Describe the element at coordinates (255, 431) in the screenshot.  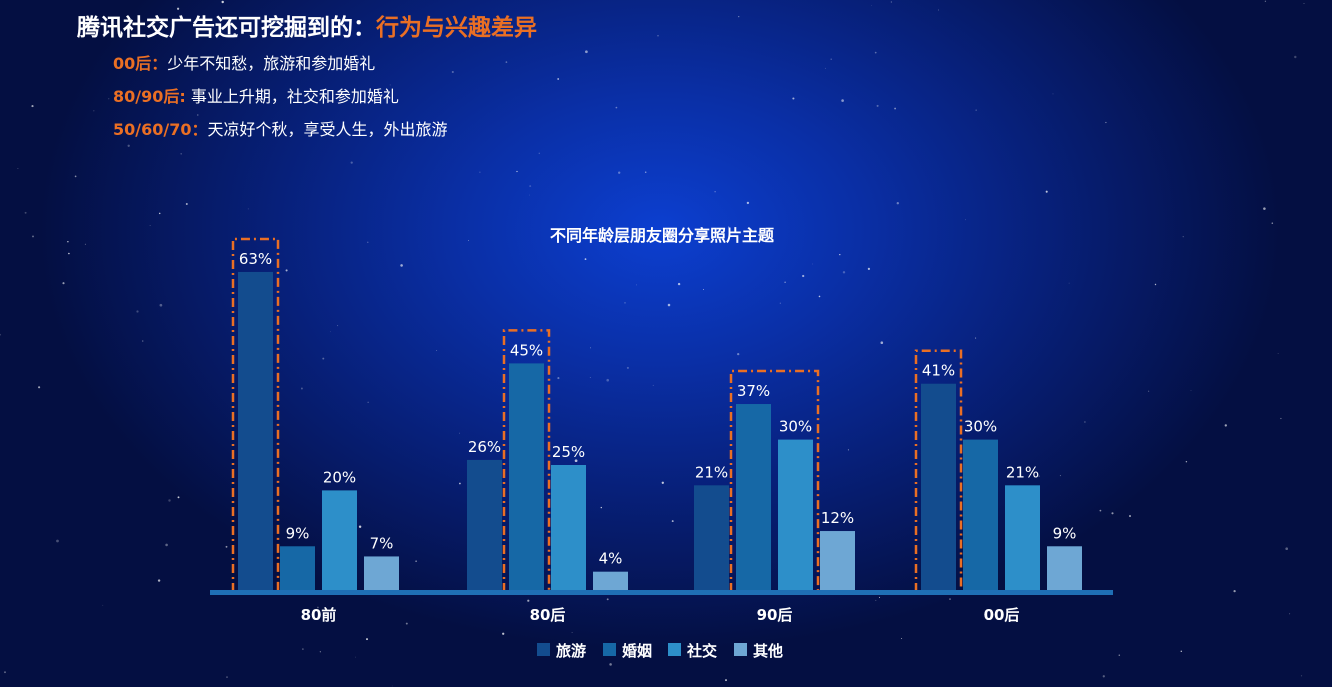
I see `bar-80前-旅游` at that location.